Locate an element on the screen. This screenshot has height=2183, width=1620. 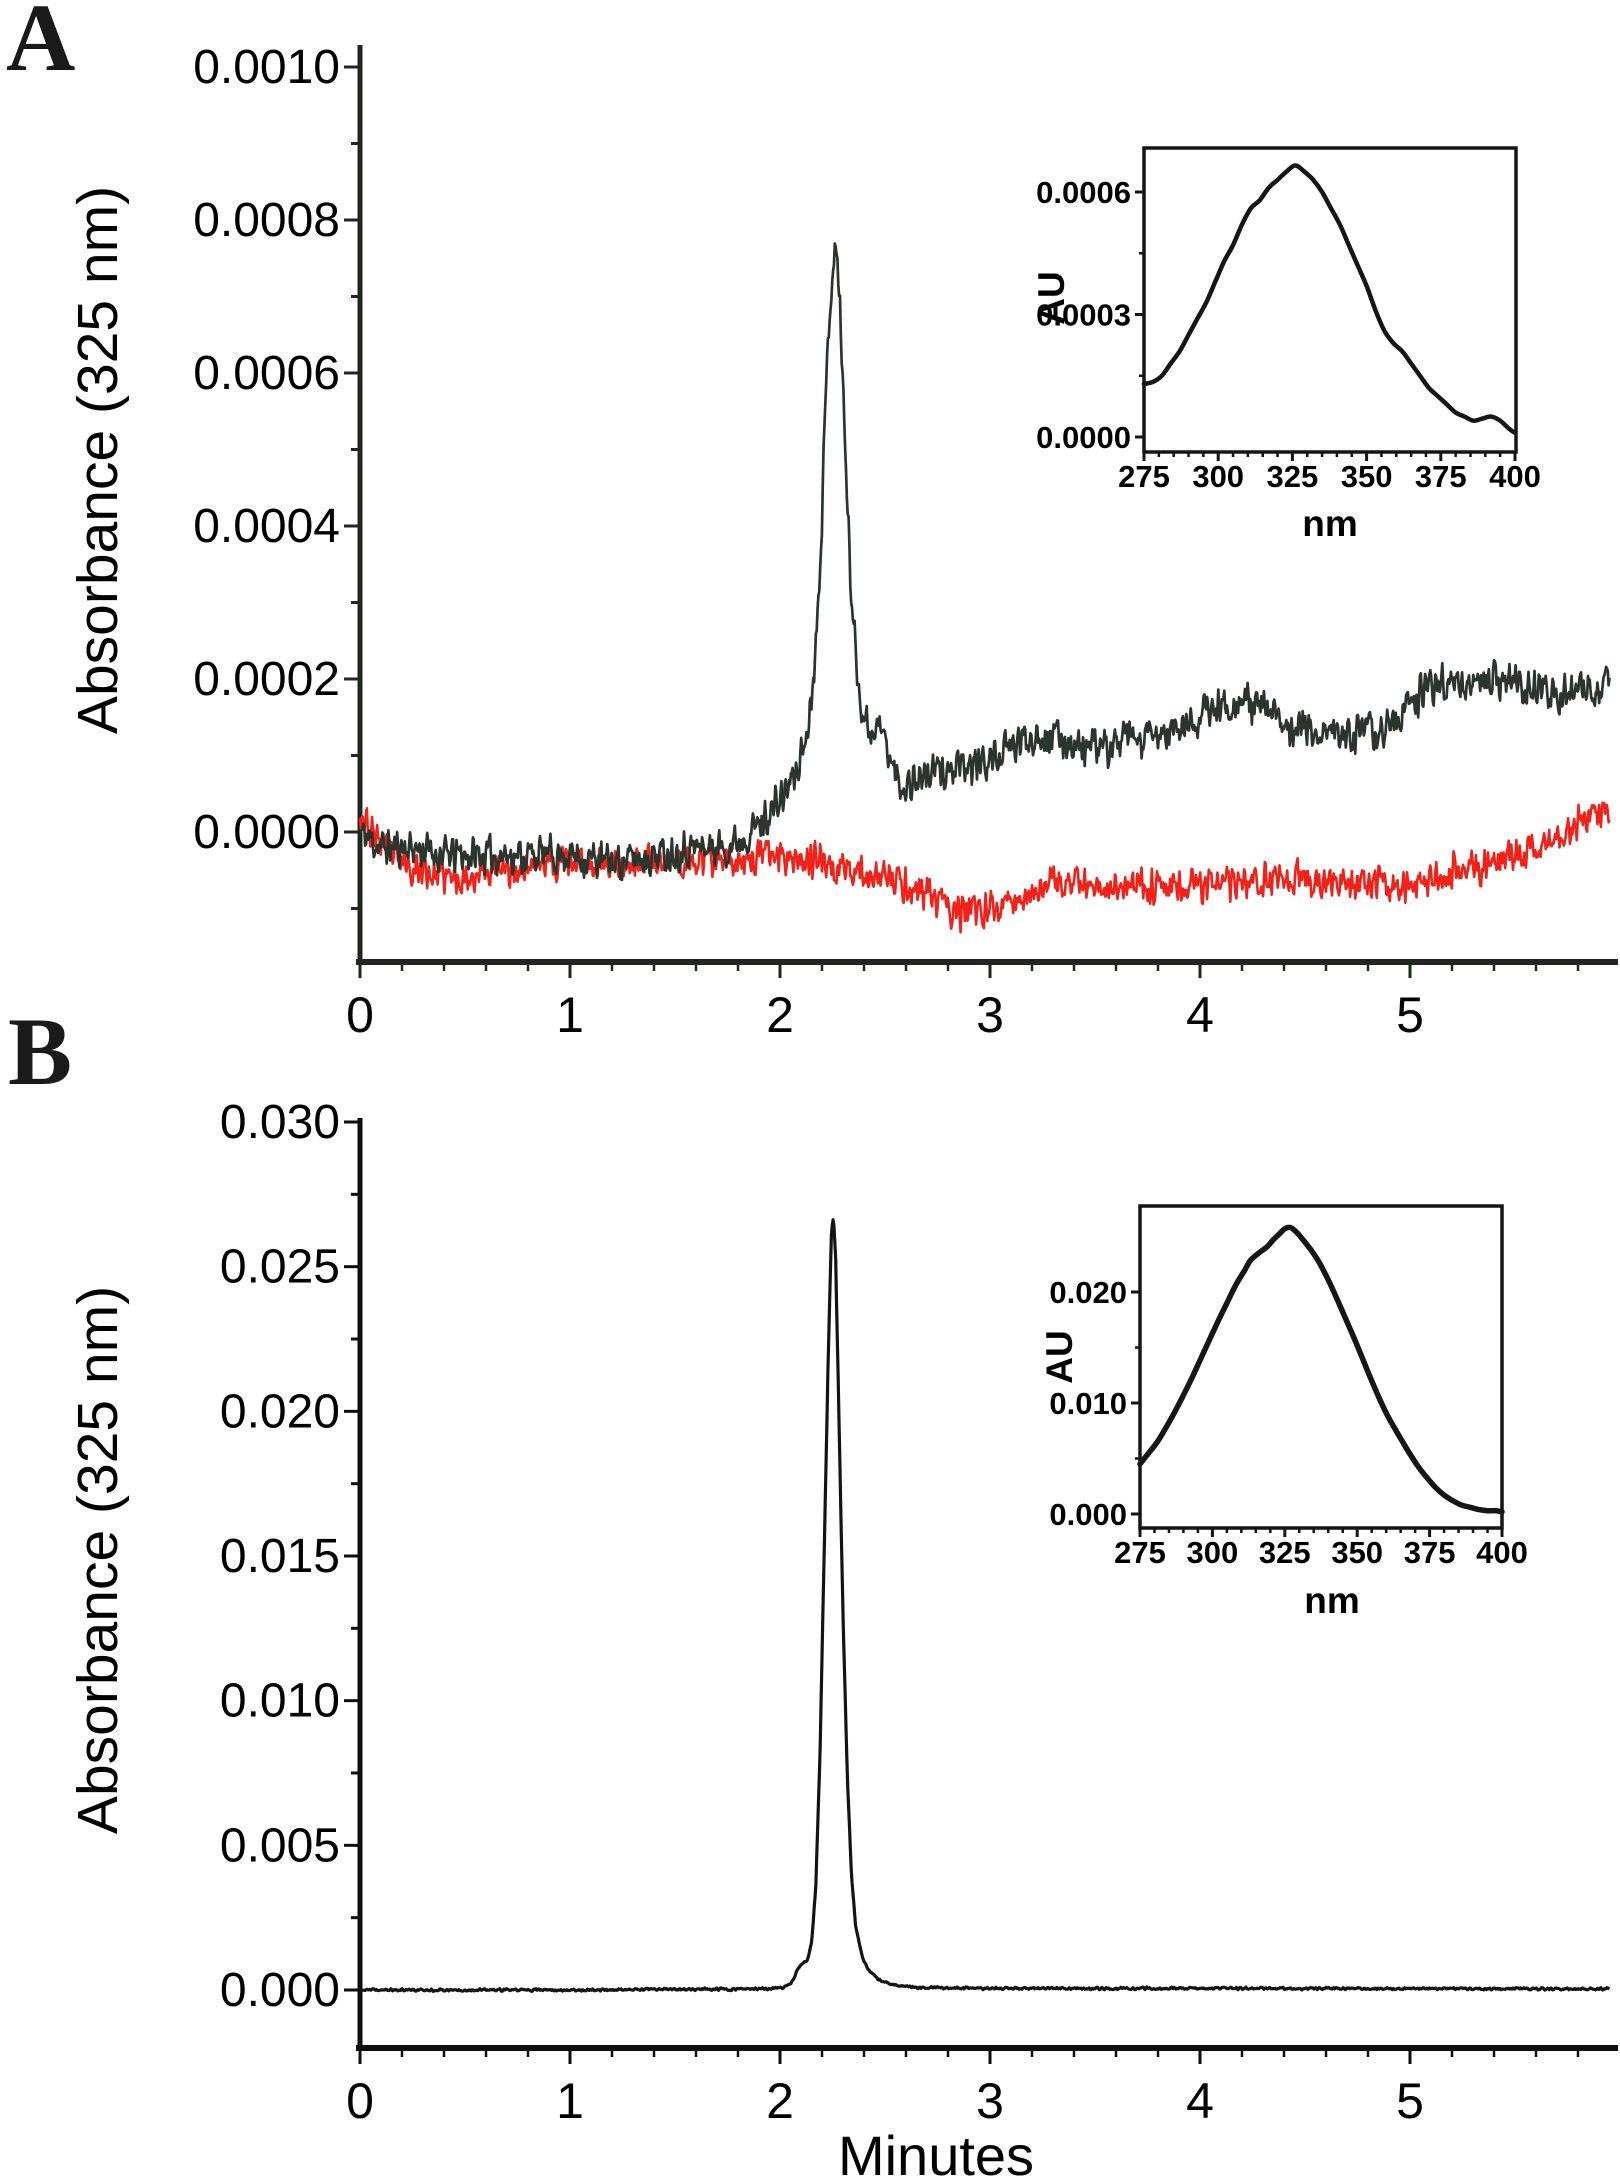
panel-b-inset-x-tick-label: 325 is located at coordinates (1285, 1552).